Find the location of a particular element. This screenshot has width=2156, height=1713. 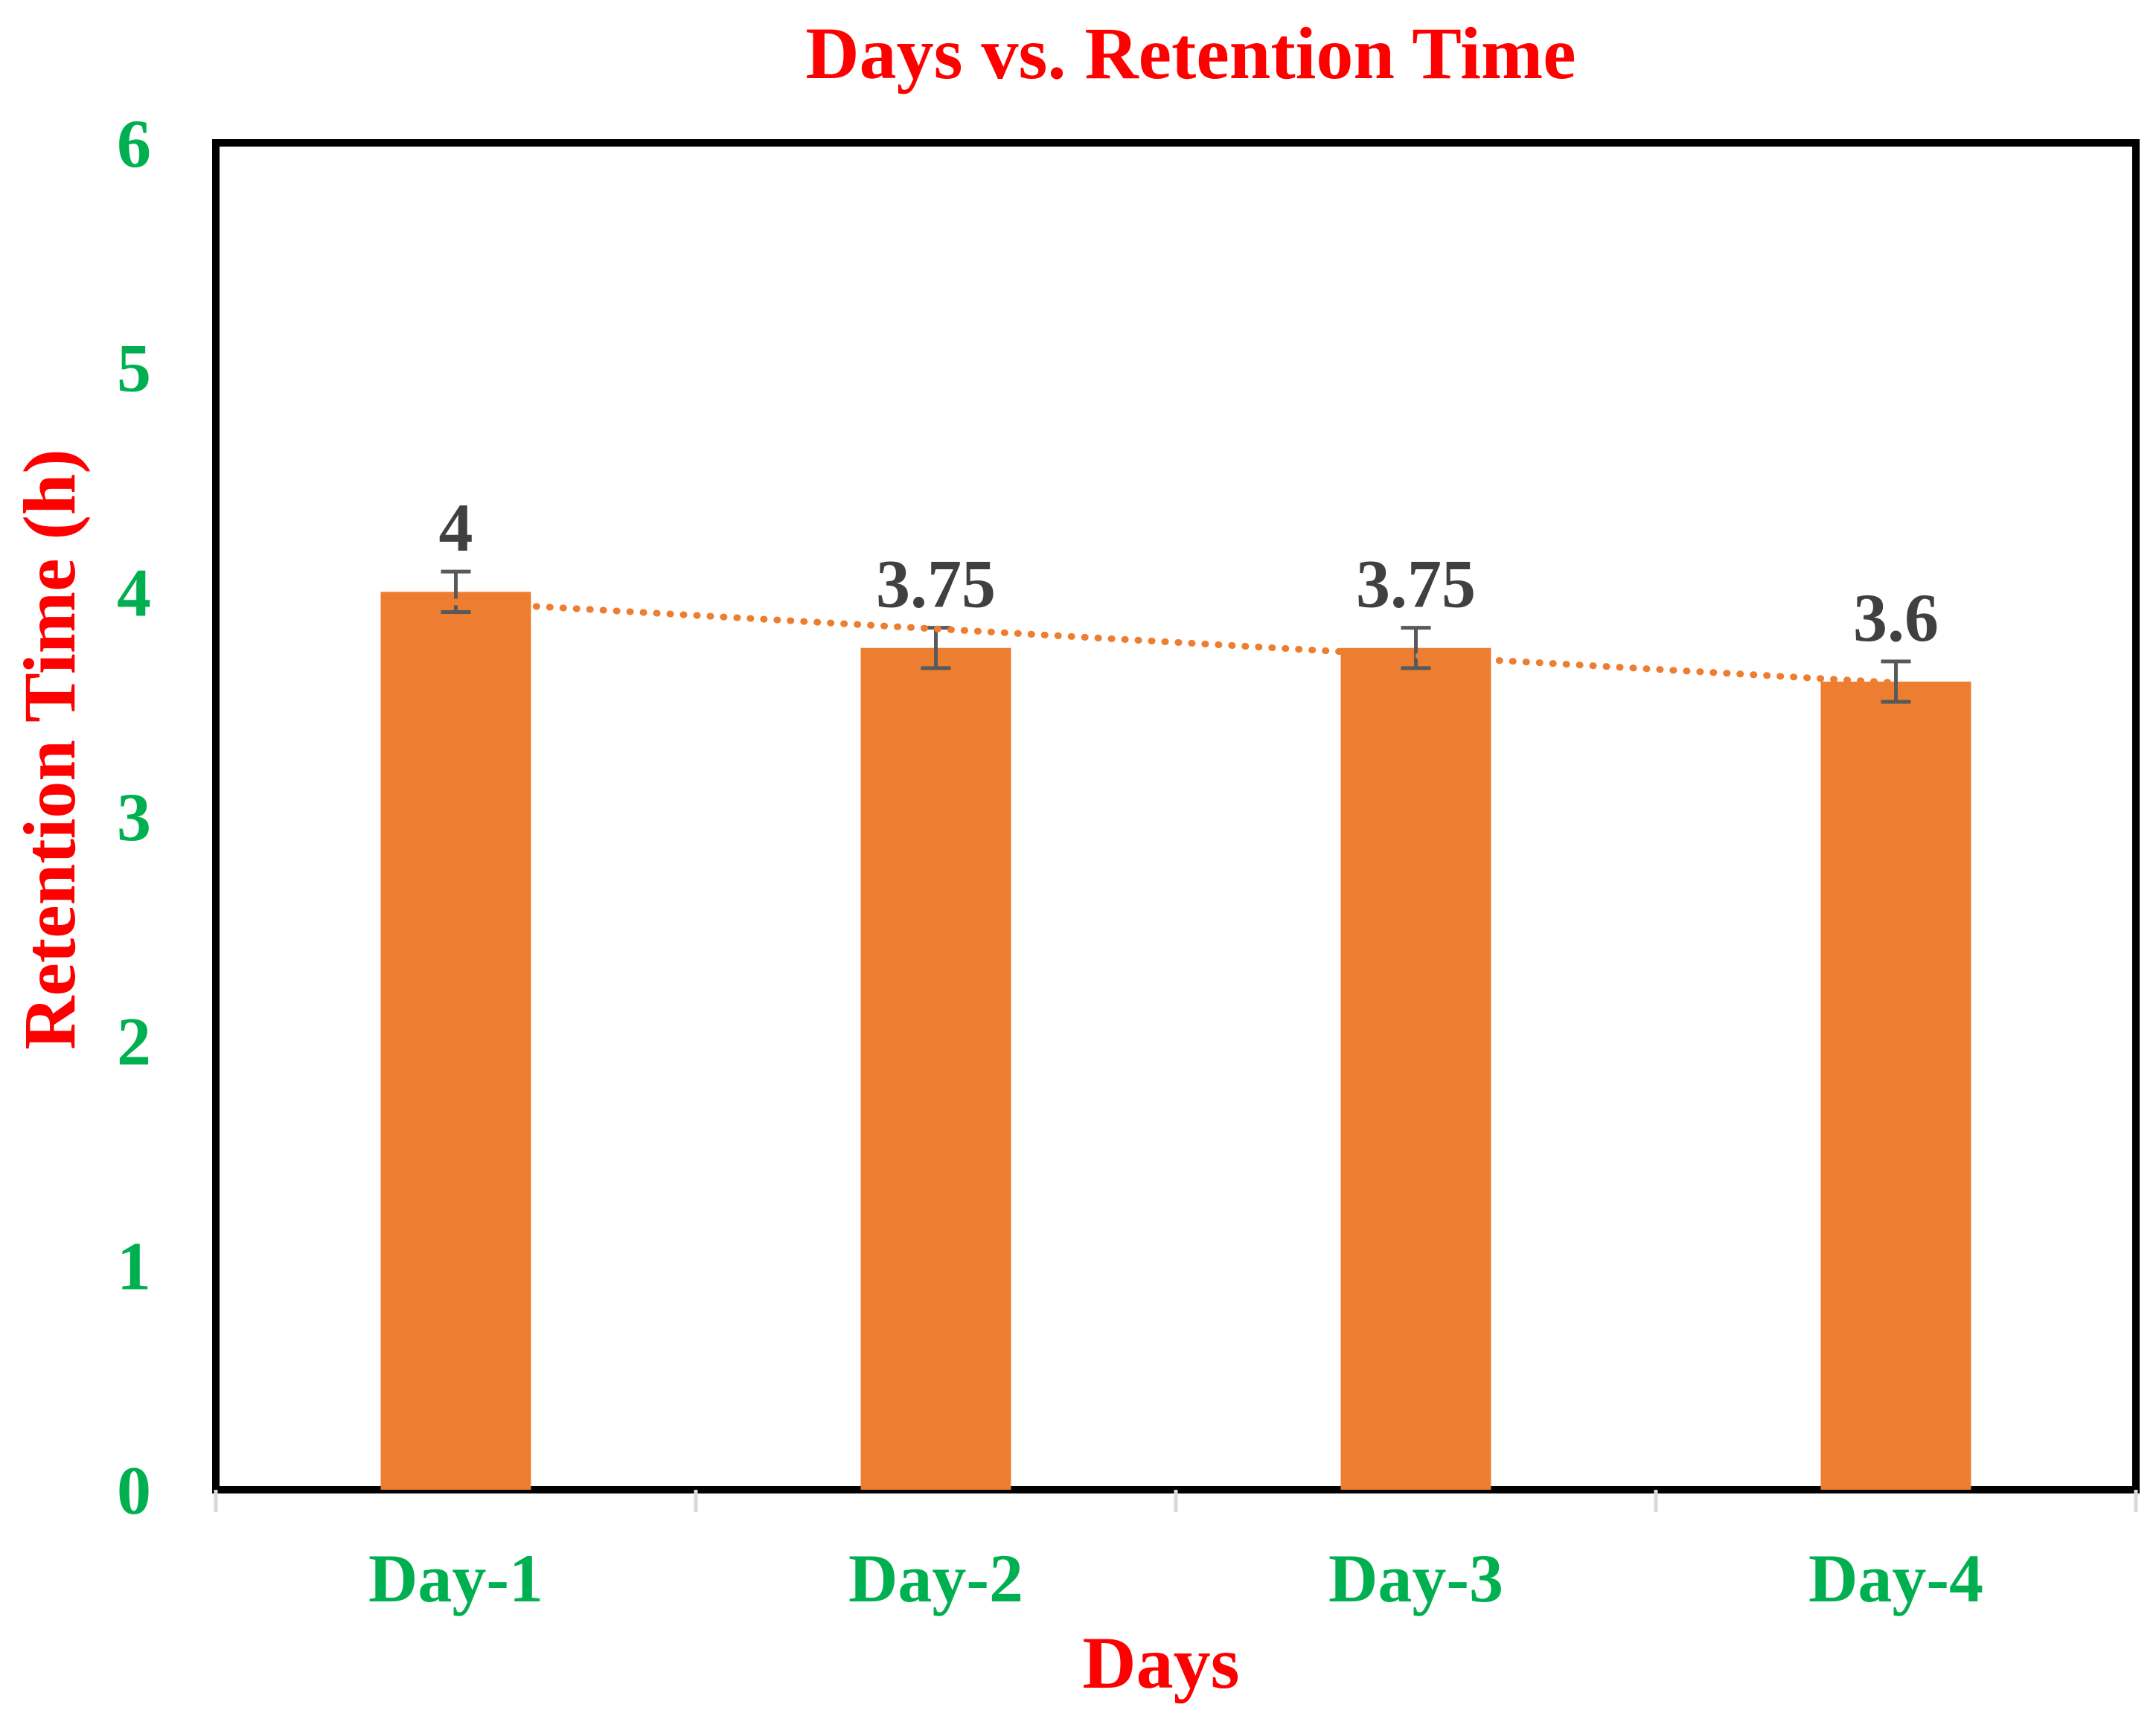

data-labels: 4 3.75 3.75 3.6 is located at coordinates (1189, 573).